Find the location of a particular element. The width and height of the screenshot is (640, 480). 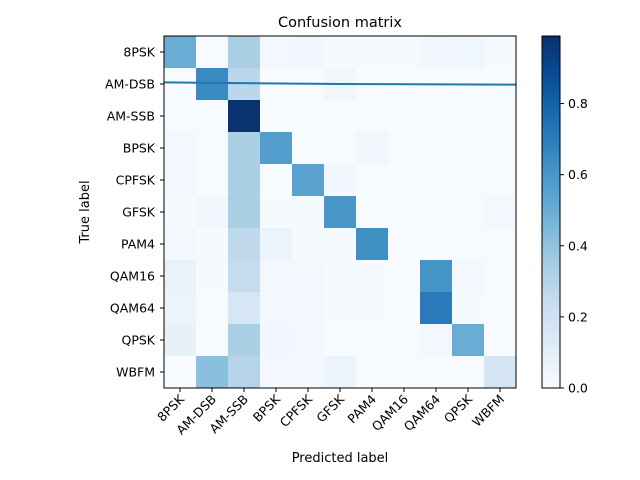

y-tick-label: QAM16 is located at coordinates (132, 276).